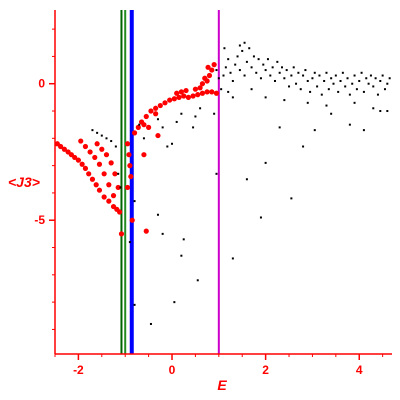 The height and width of the screenshot is (400, 400). Describe the element at coordinates (222, 385) in the screenshot. I see `x-axis-title: E` at that location.